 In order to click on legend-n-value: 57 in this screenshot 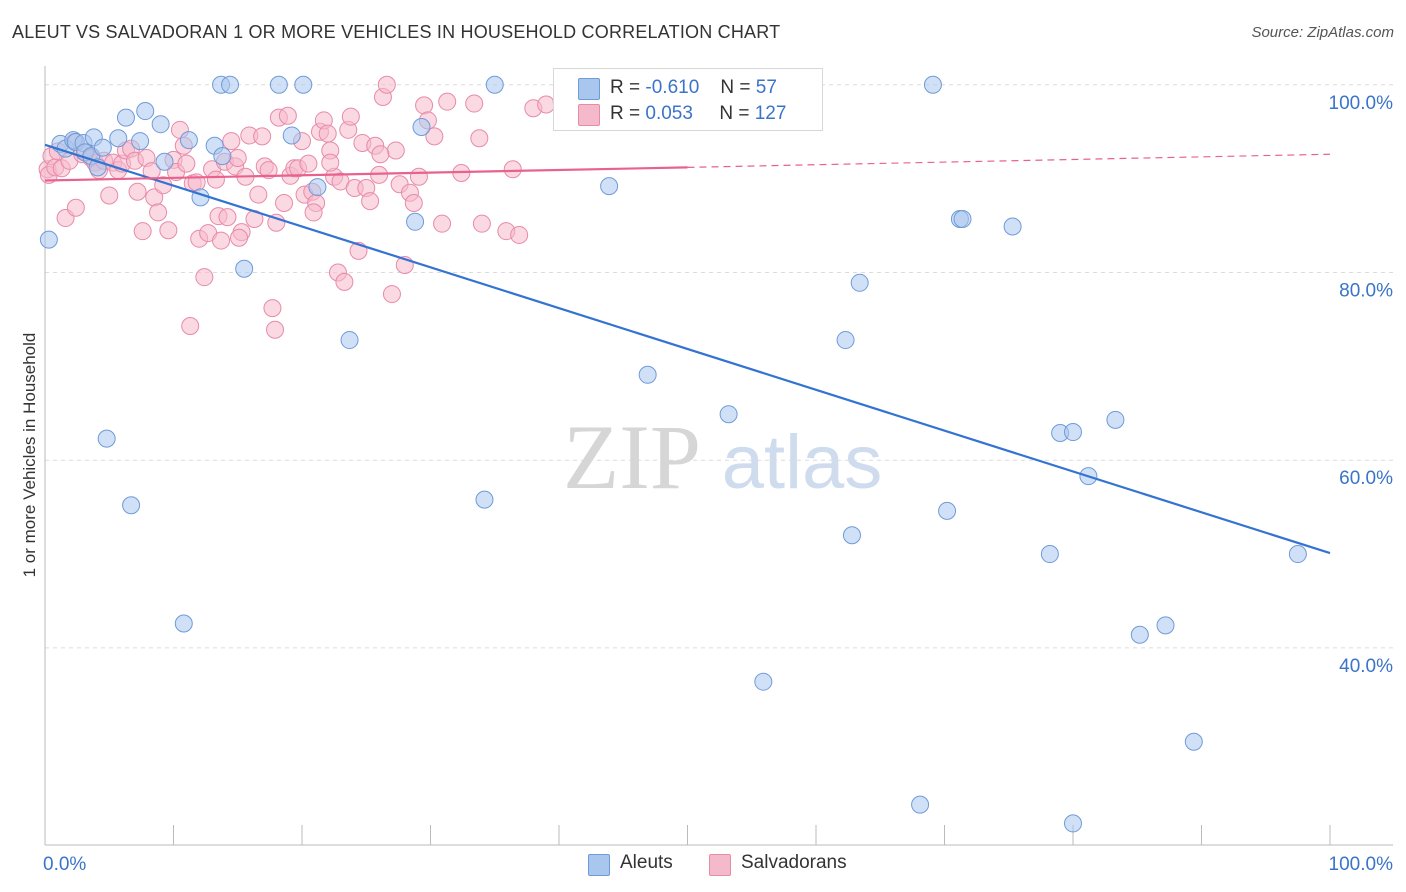, I will do `click(766, 87)`.